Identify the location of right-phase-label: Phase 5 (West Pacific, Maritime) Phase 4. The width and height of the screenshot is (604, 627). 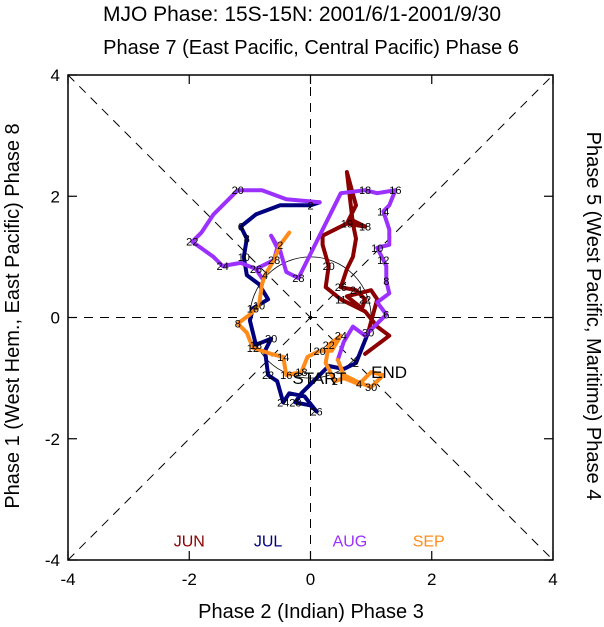
(593, 316).